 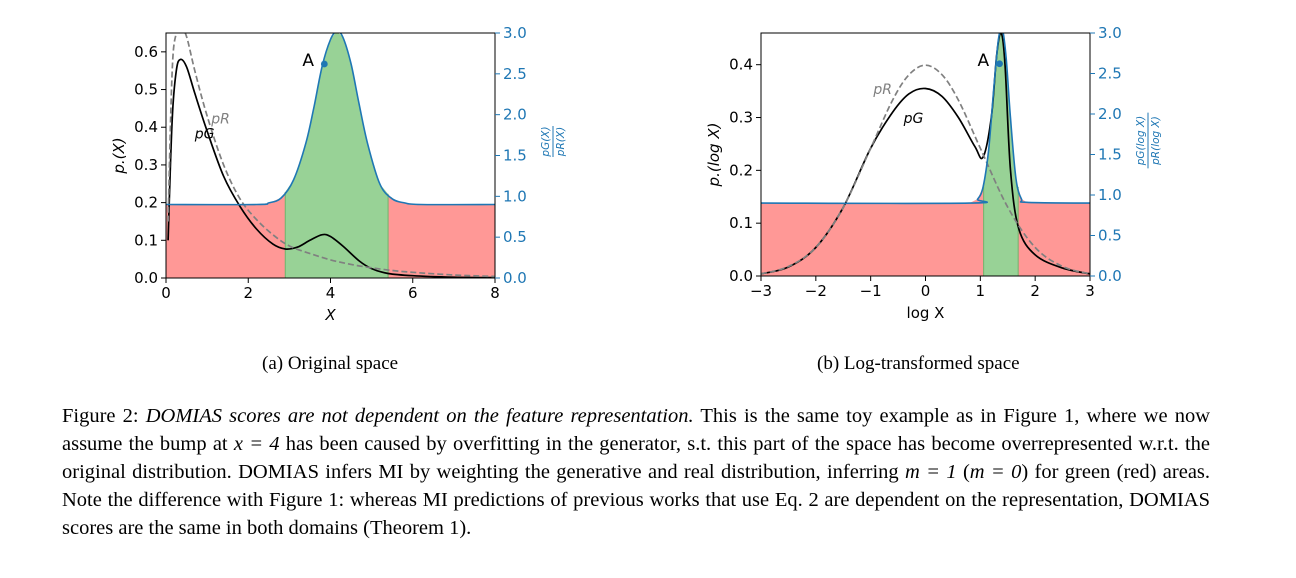 What do you see at coordinates (119, 155) in the screenshot?
I see `y-left-axis-label: p.(X)` at bounding box center [119, 155].